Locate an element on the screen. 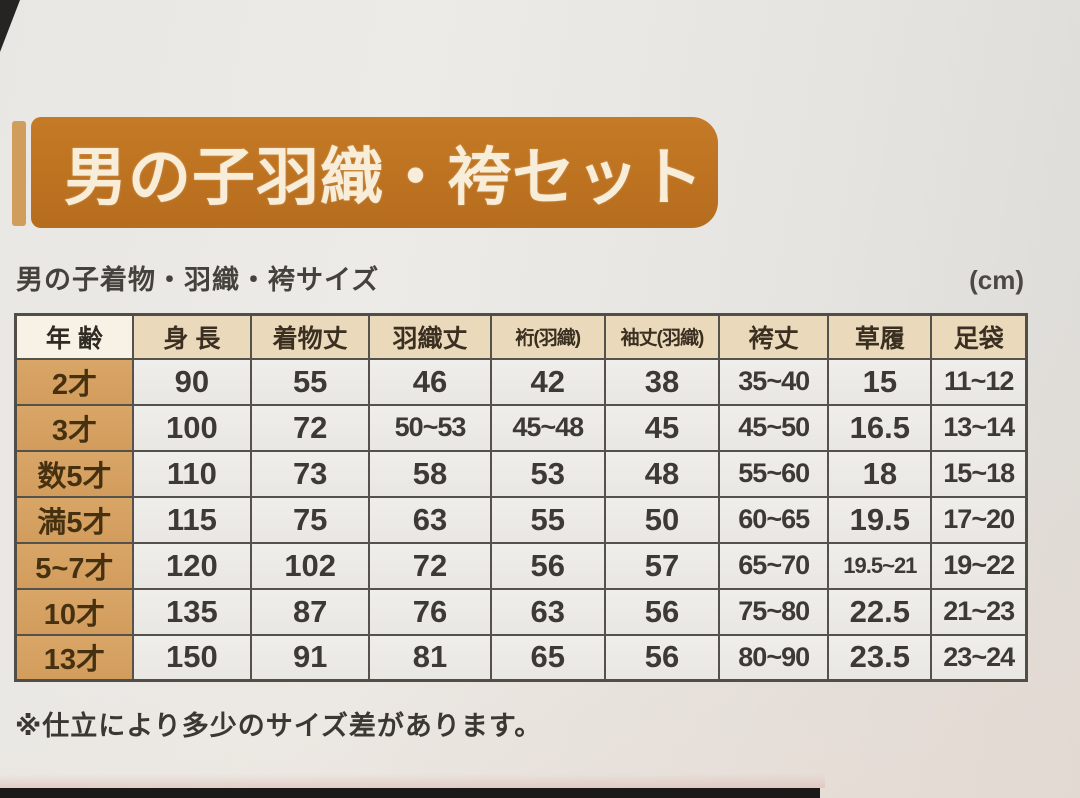  title-banner: 男の子羽織・袴セット is located at coordinates (374, 172).